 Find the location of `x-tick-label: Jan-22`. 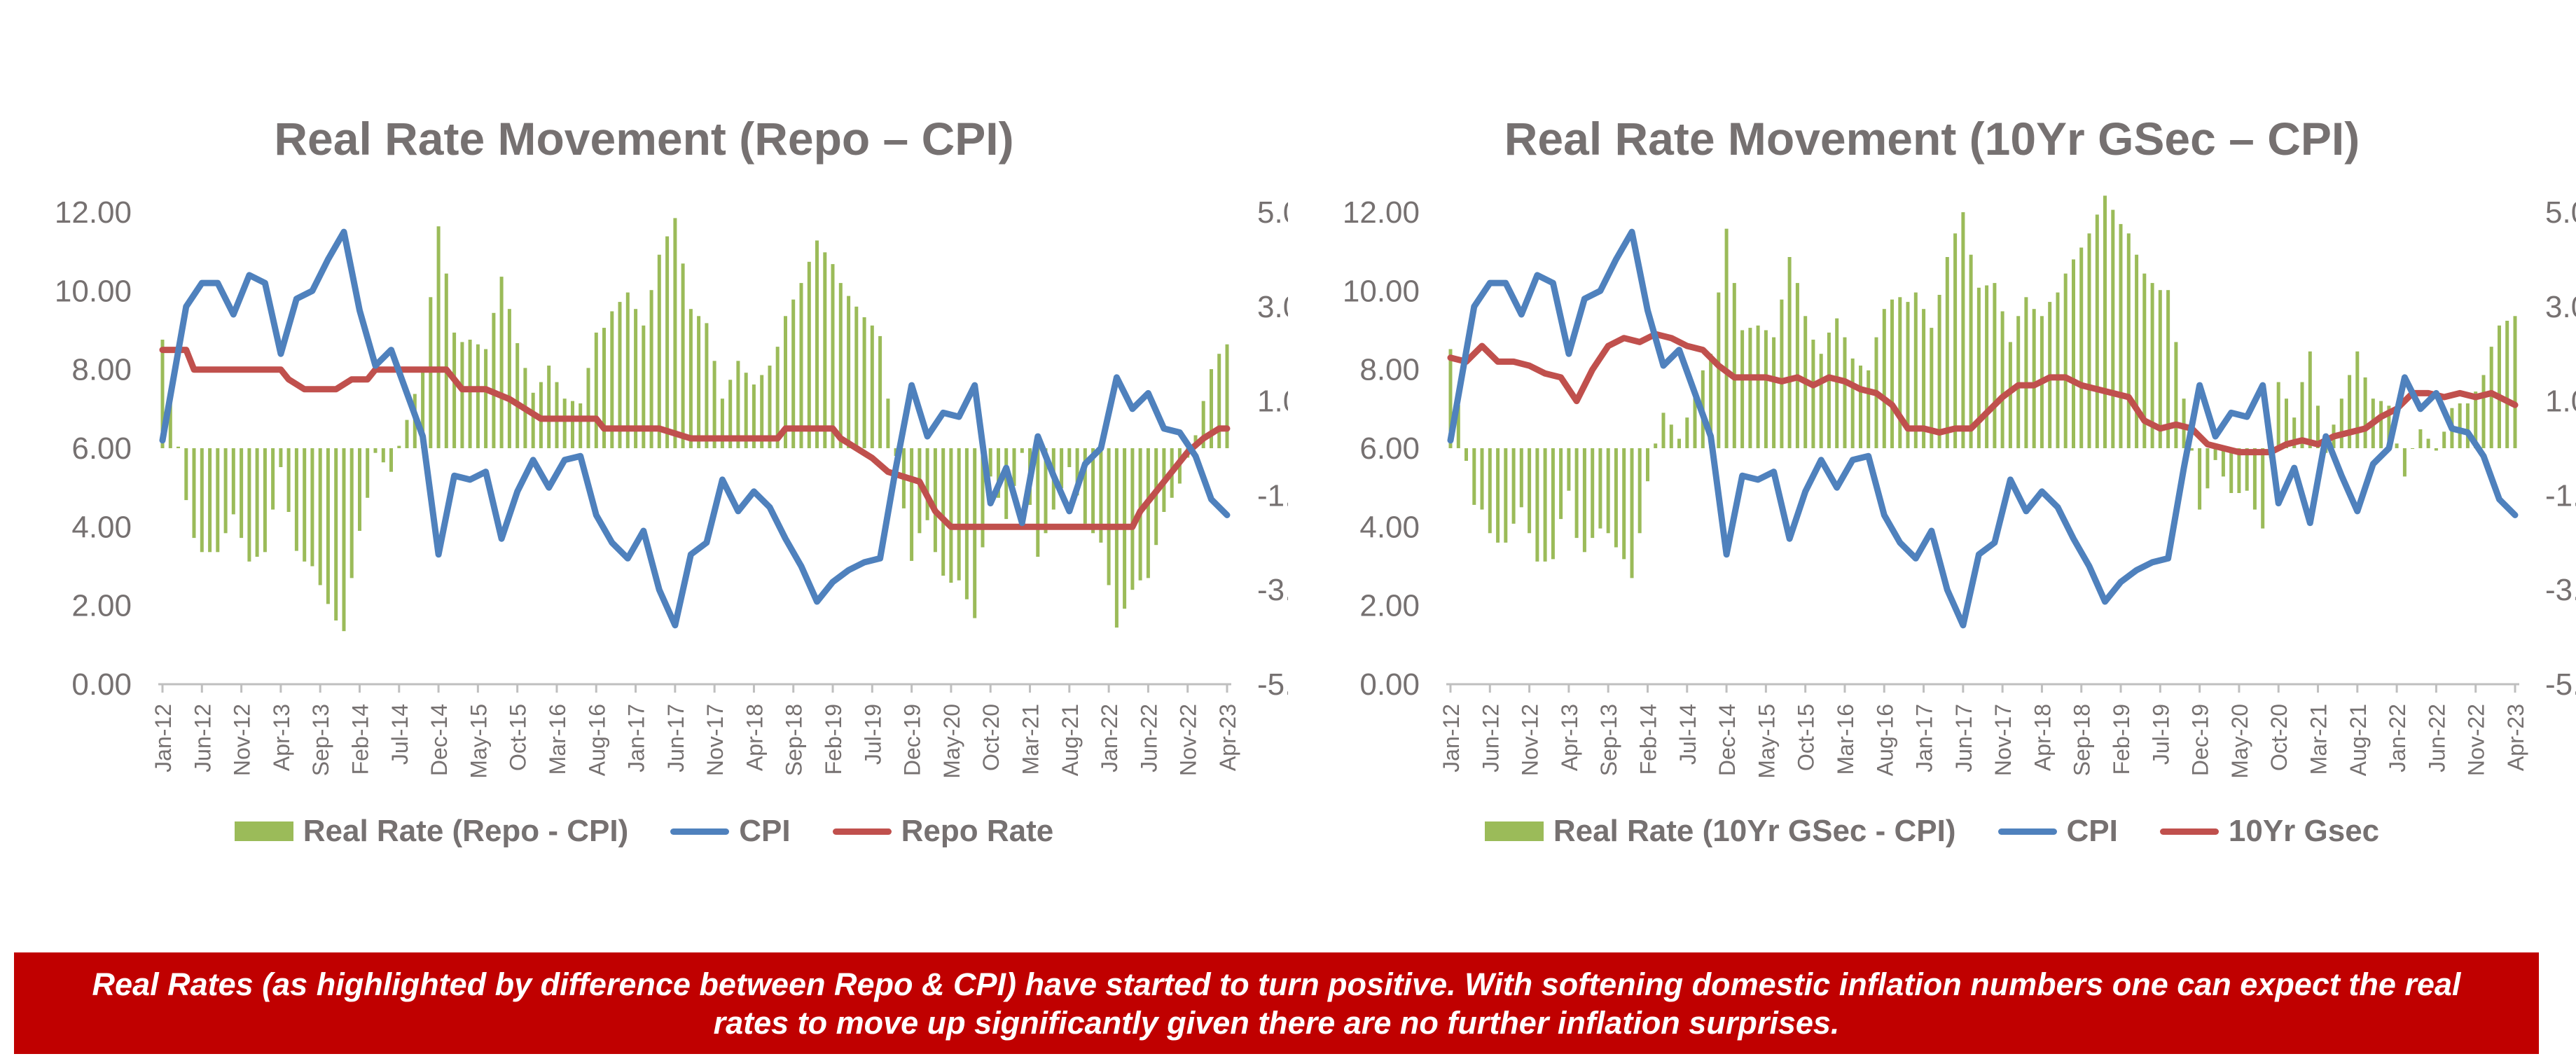

x-tick-label: Jan-22 is located at coordinates (1109, 738).